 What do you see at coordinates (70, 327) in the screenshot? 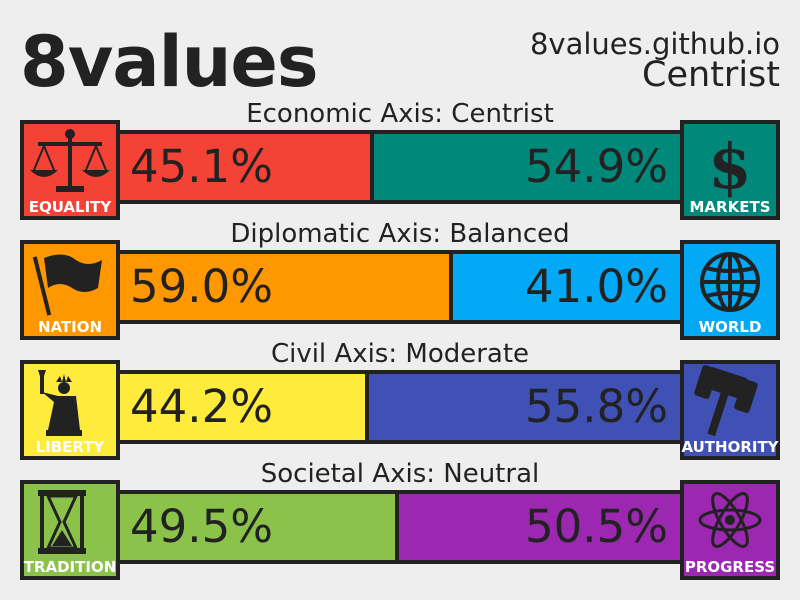
I see `pole-label-nation: NATION` at bounding box center [70, 327].